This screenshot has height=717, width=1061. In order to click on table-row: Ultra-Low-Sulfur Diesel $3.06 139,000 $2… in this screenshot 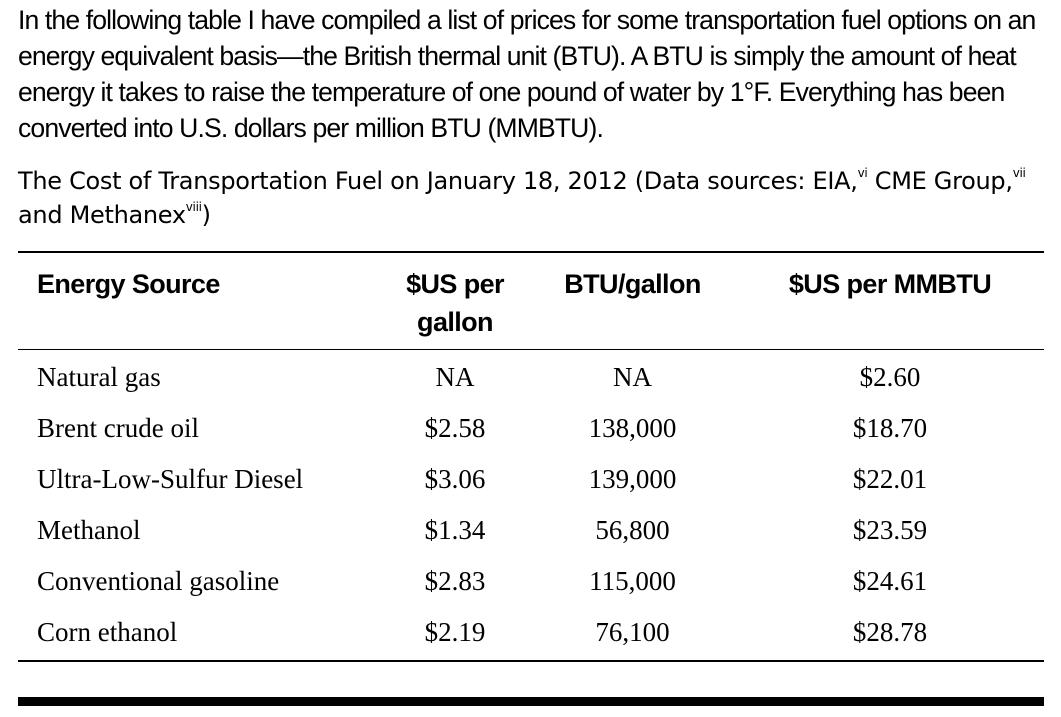, I will do `click(530, 484)`.